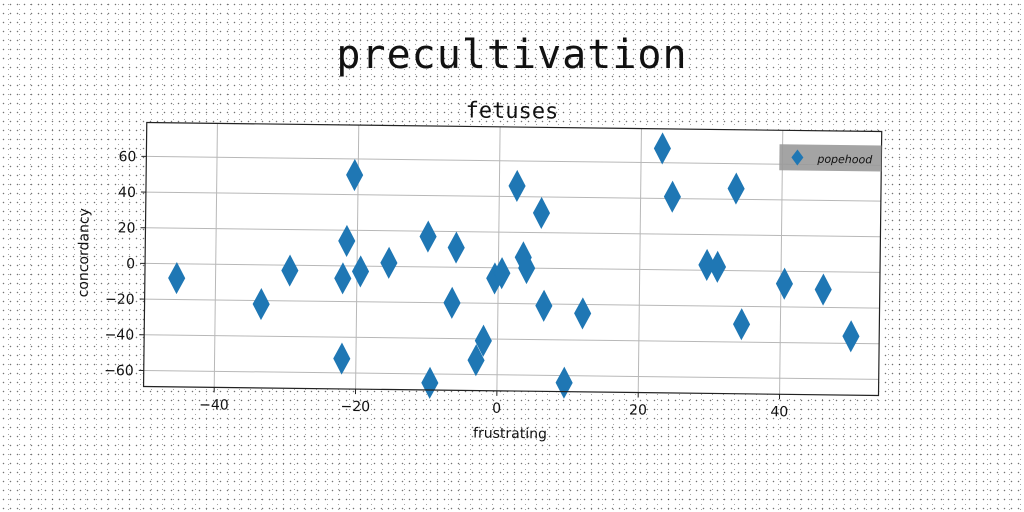 The width and height of the screenshot is (1024, 512). I want to click on x-tick-label: 20, so click(638, 410).